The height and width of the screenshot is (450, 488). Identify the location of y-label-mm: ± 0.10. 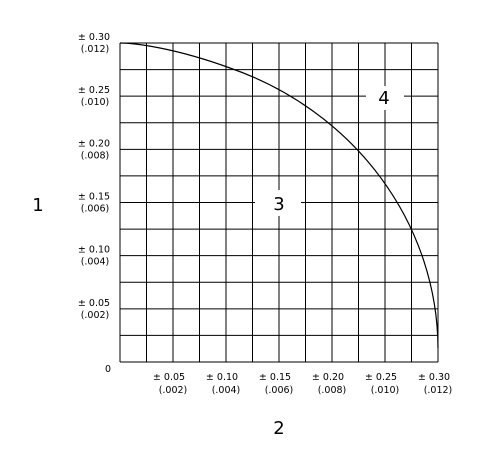
(94, 250).